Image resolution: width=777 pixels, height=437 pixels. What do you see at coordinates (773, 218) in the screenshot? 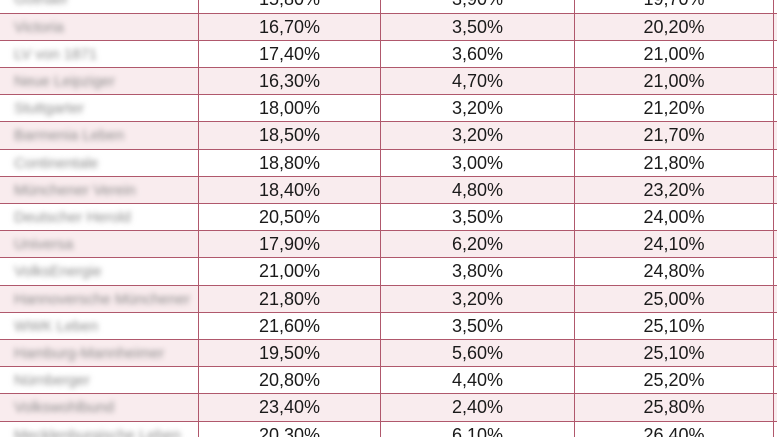
I see `table-border` at bounding box center [773, 218].